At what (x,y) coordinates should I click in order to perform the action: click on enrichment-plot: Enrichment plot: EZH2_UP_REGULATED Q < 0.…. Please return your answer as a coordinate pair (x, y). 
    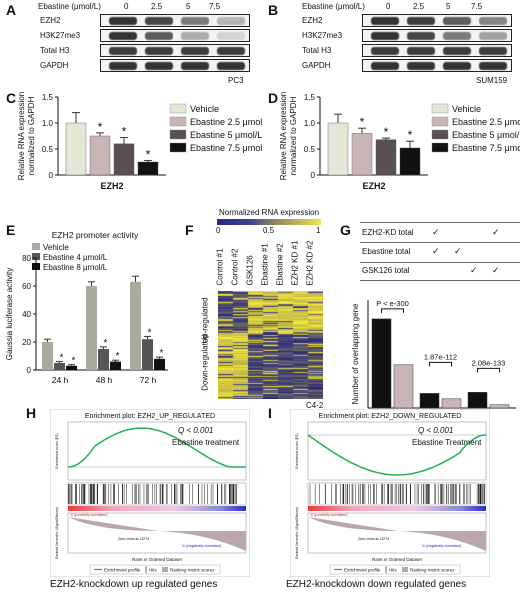
    Looking at the image, I should click on (150, 493).